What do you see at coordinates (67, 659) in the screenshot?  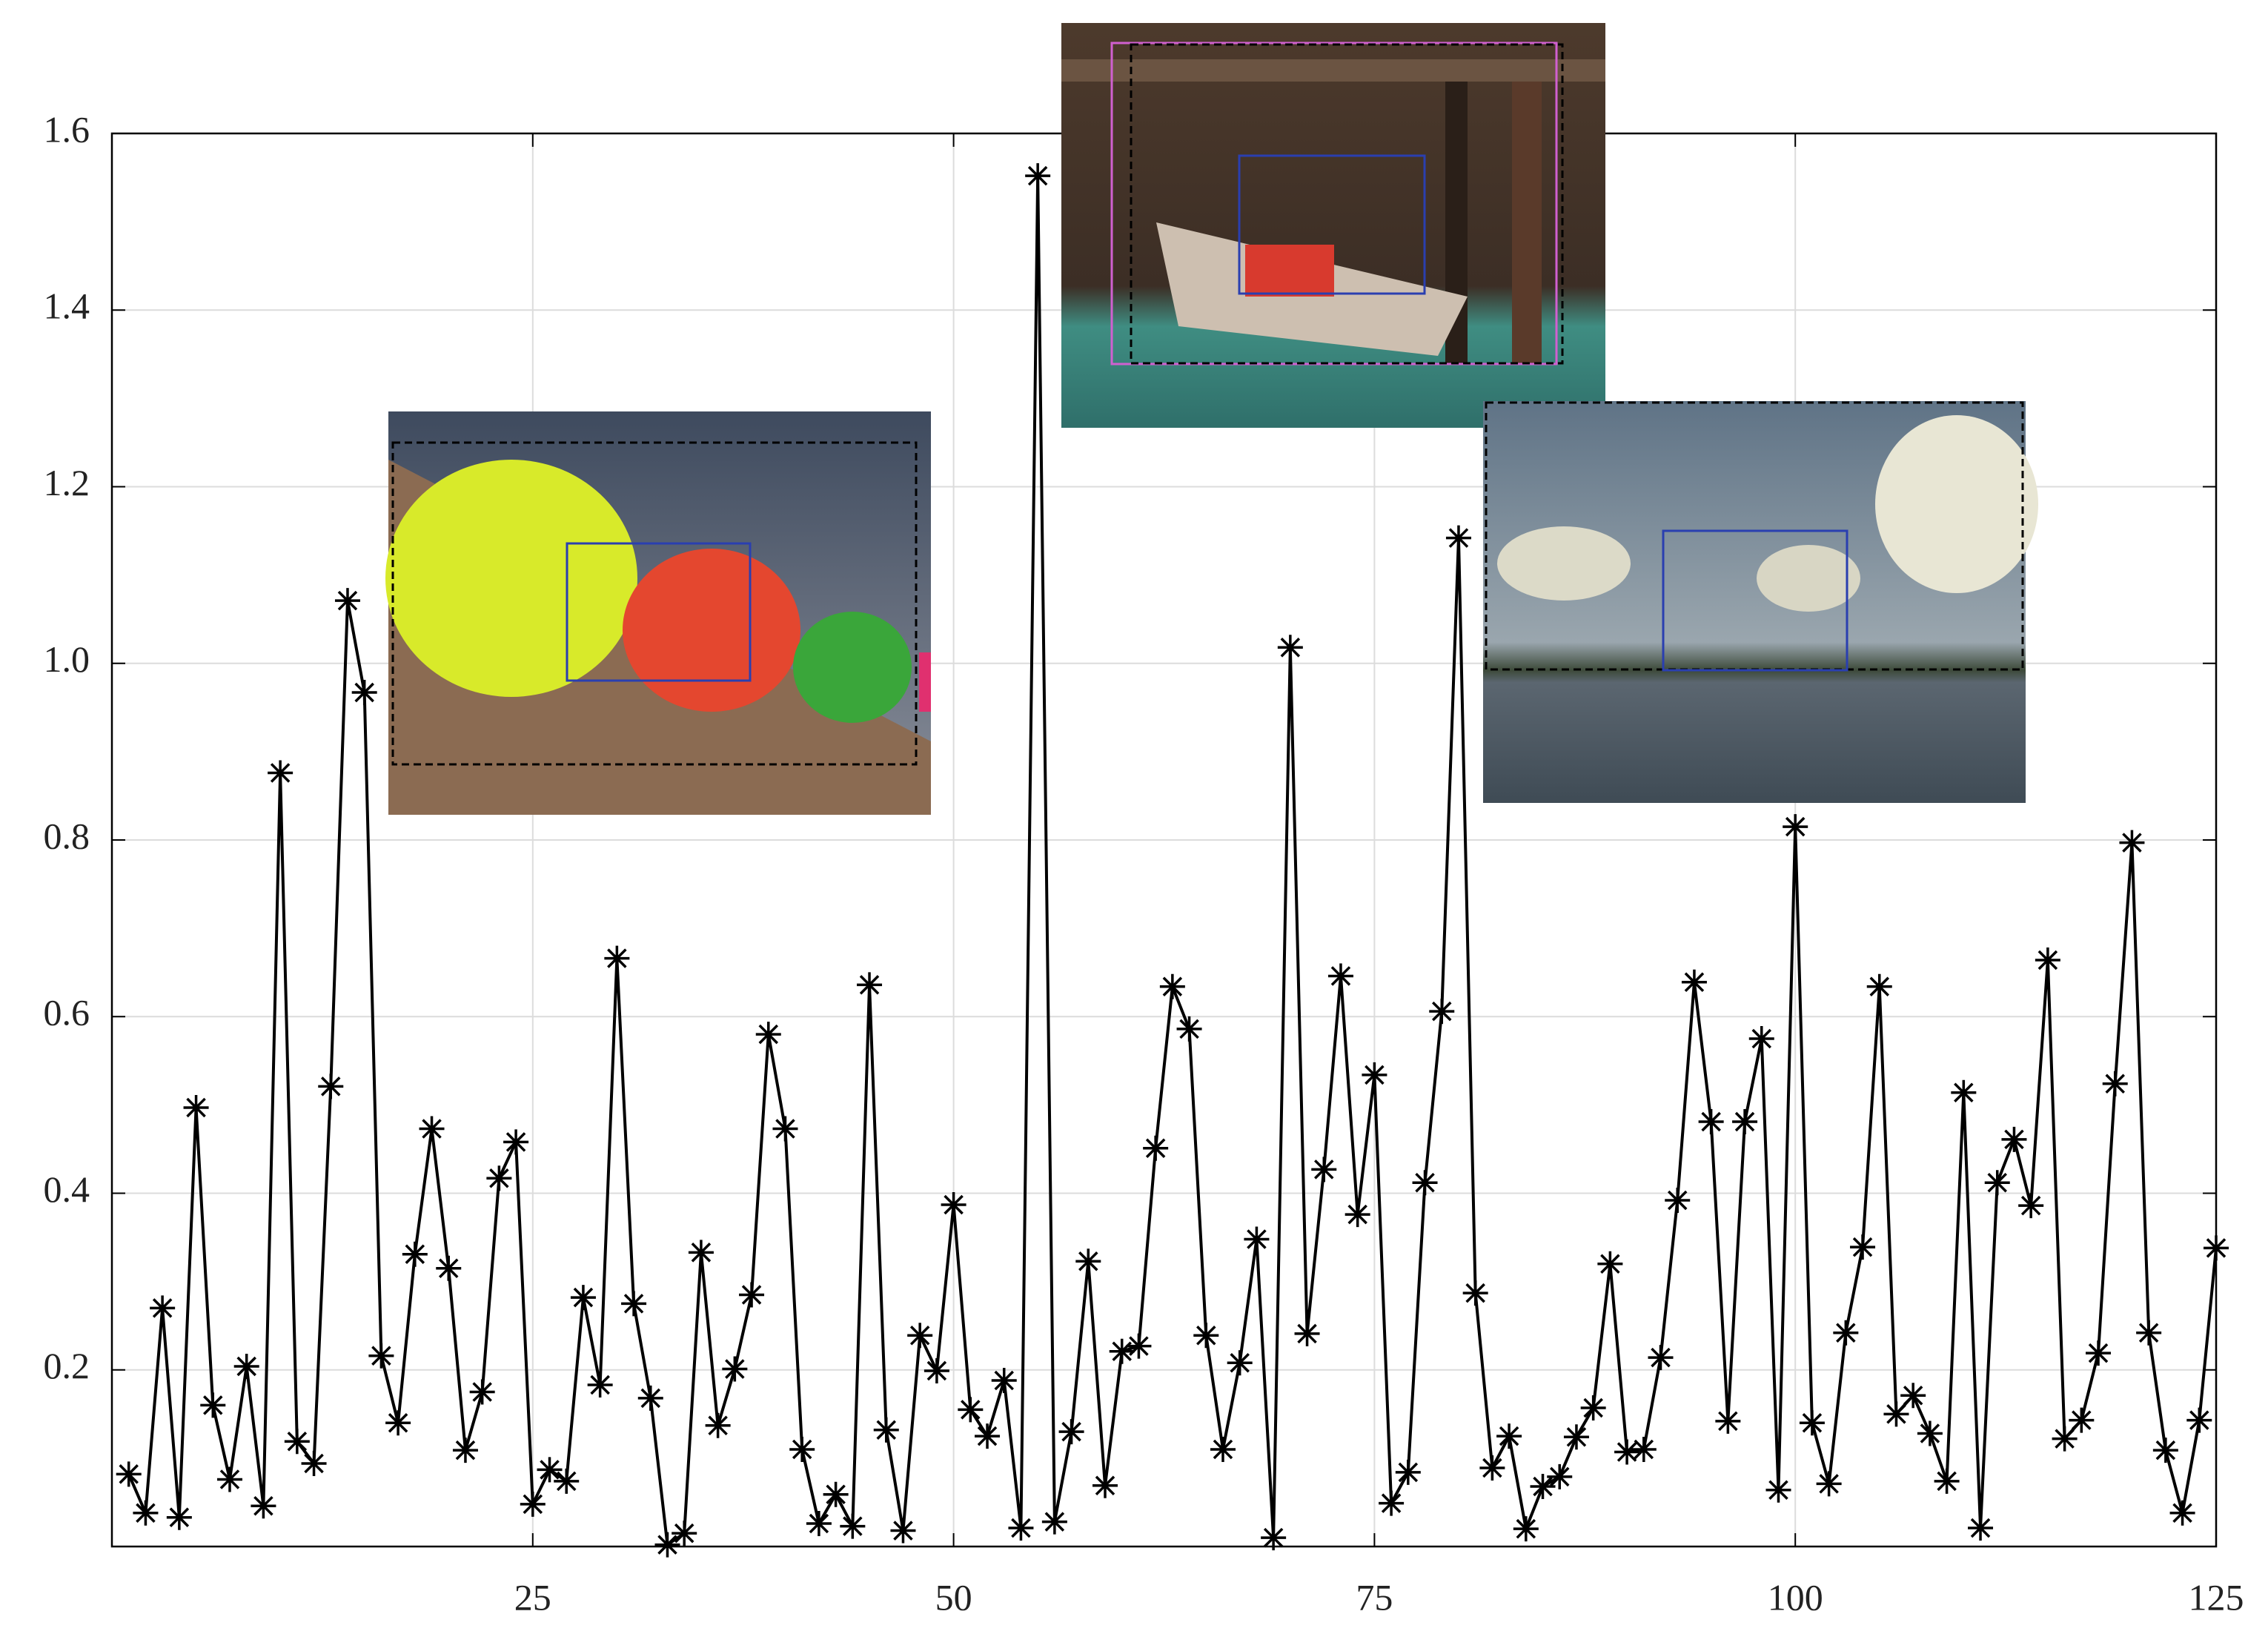 I see `y-tick-label: 1.0` at bounding box center [67, 659].